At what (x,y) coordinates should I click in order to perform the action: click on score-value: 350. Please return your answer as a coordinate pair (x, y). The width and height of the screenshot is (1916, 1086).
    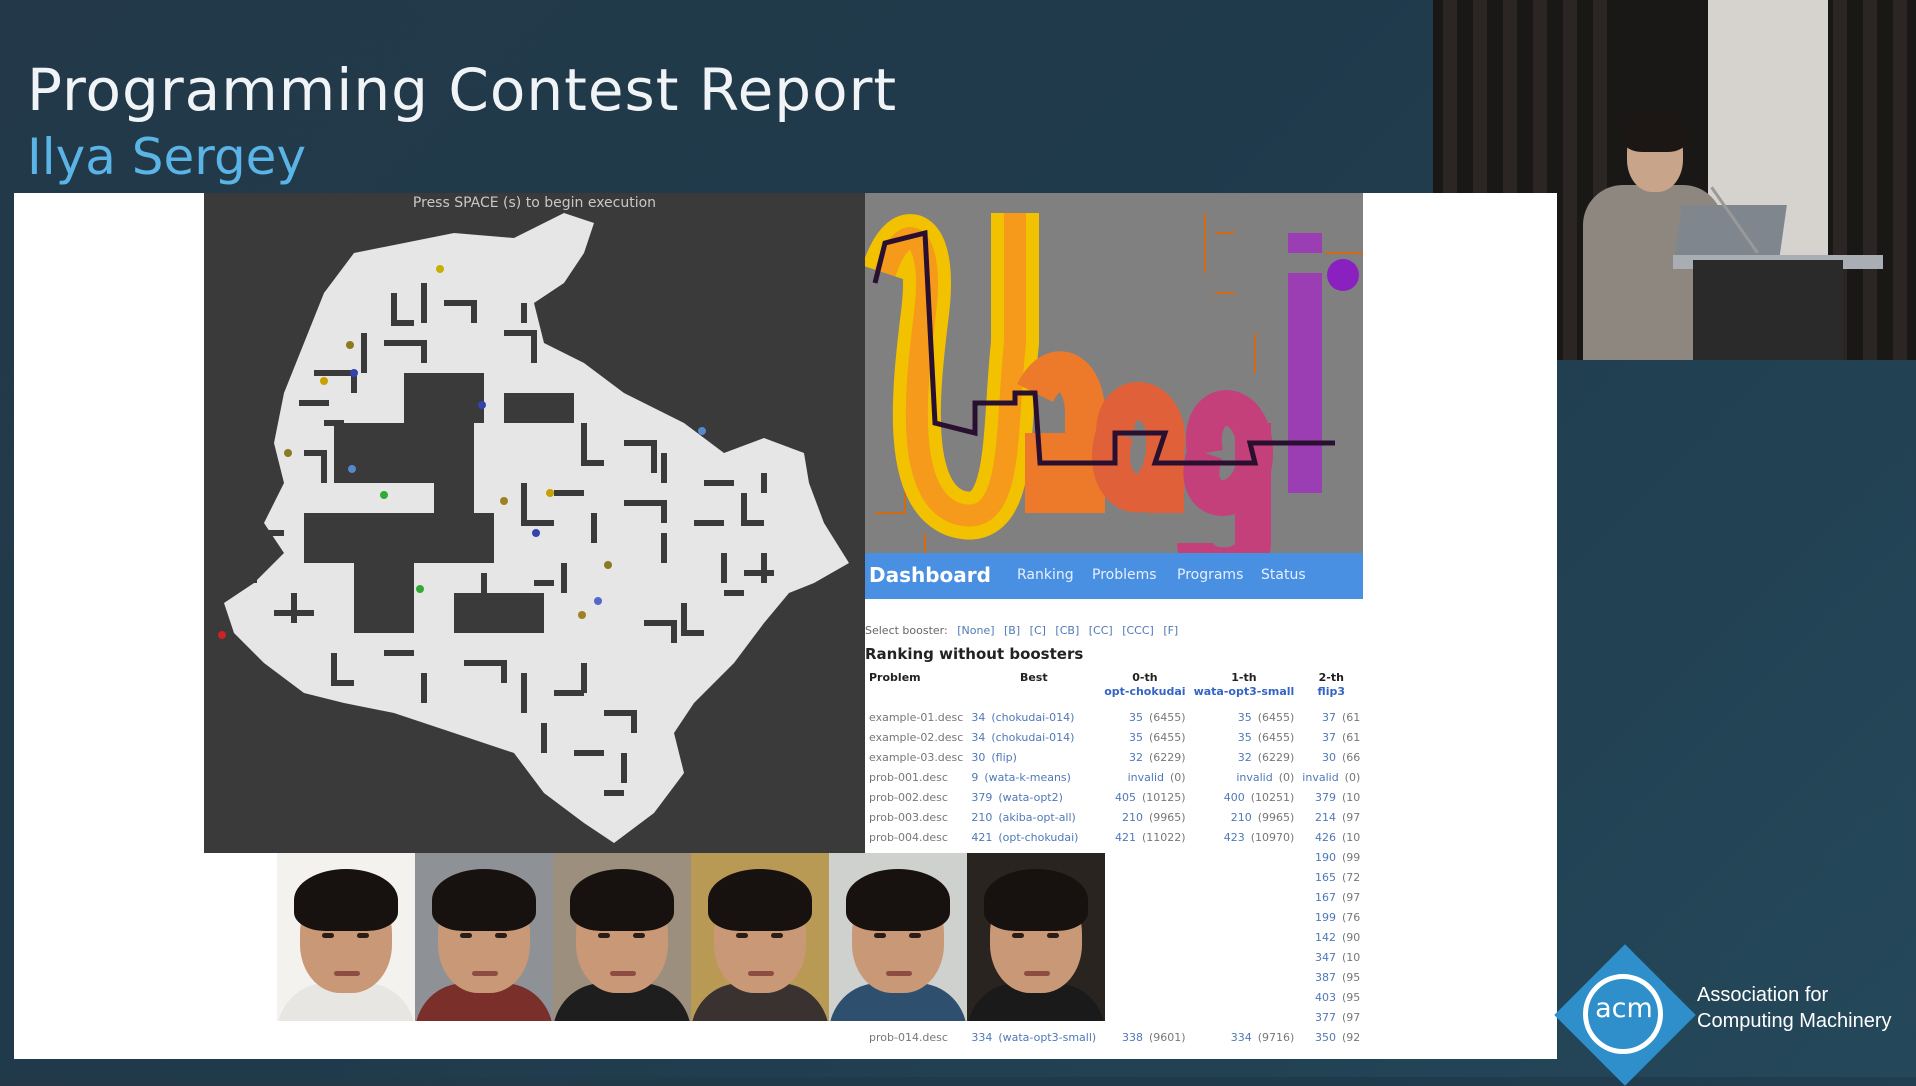
    Looking at the image, I should click on (1325, 1037).